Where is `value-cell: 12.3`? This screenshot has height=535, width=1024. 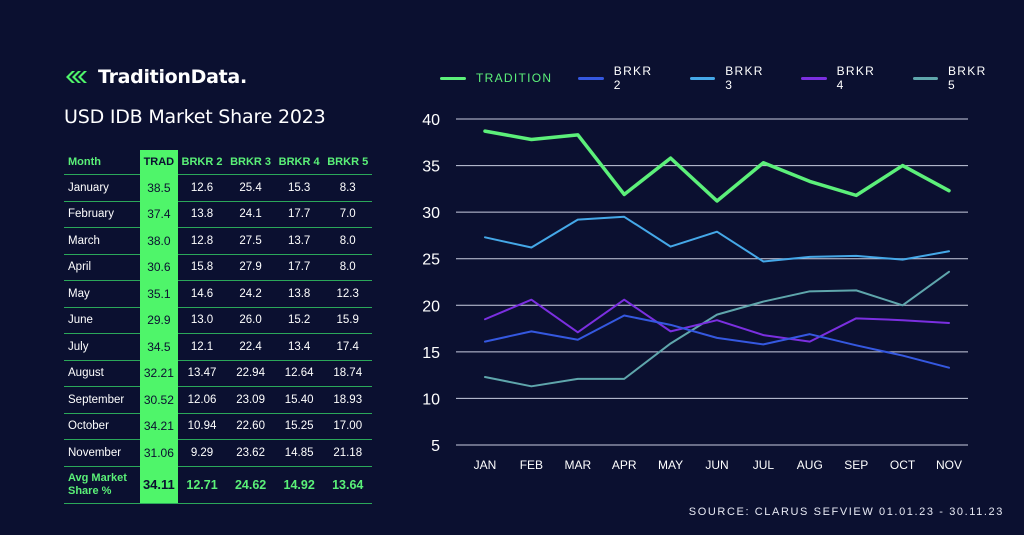
value-cell: 12.3 is located at coordinates (347, 294).